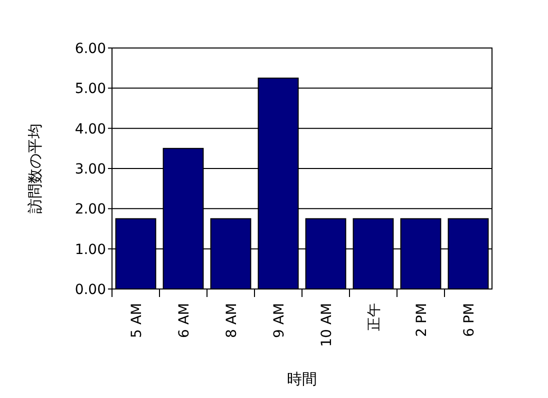 This screenshot has width=548, height=398. I want to click on x-tick-label: 正午, so click(374, 317).